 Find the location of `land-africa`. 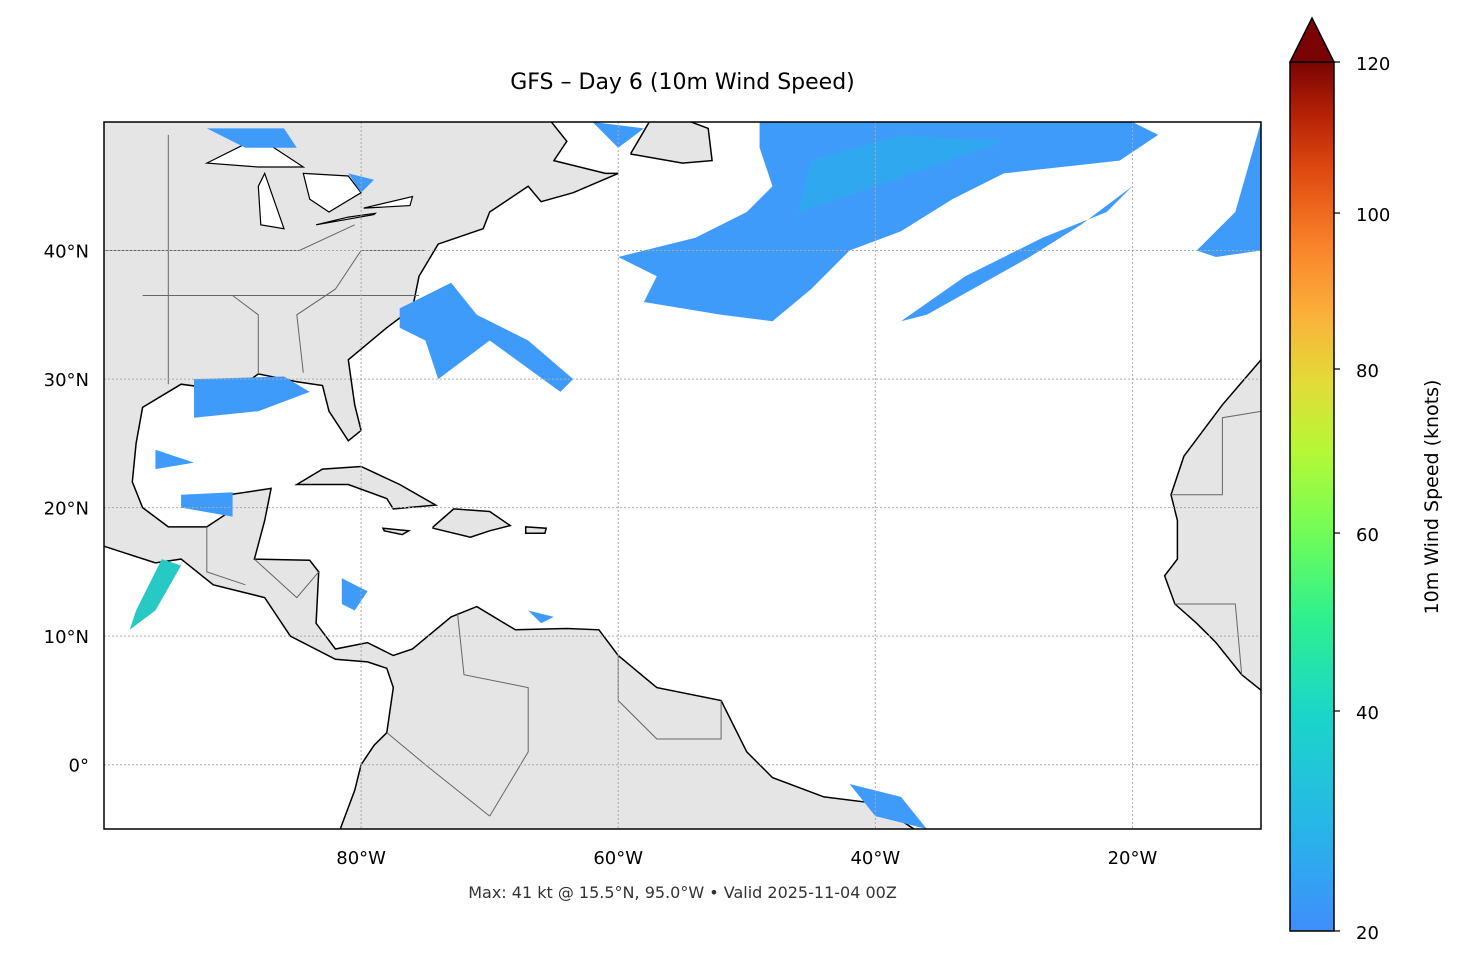

land-africa is located at coordinates (1212, 525).